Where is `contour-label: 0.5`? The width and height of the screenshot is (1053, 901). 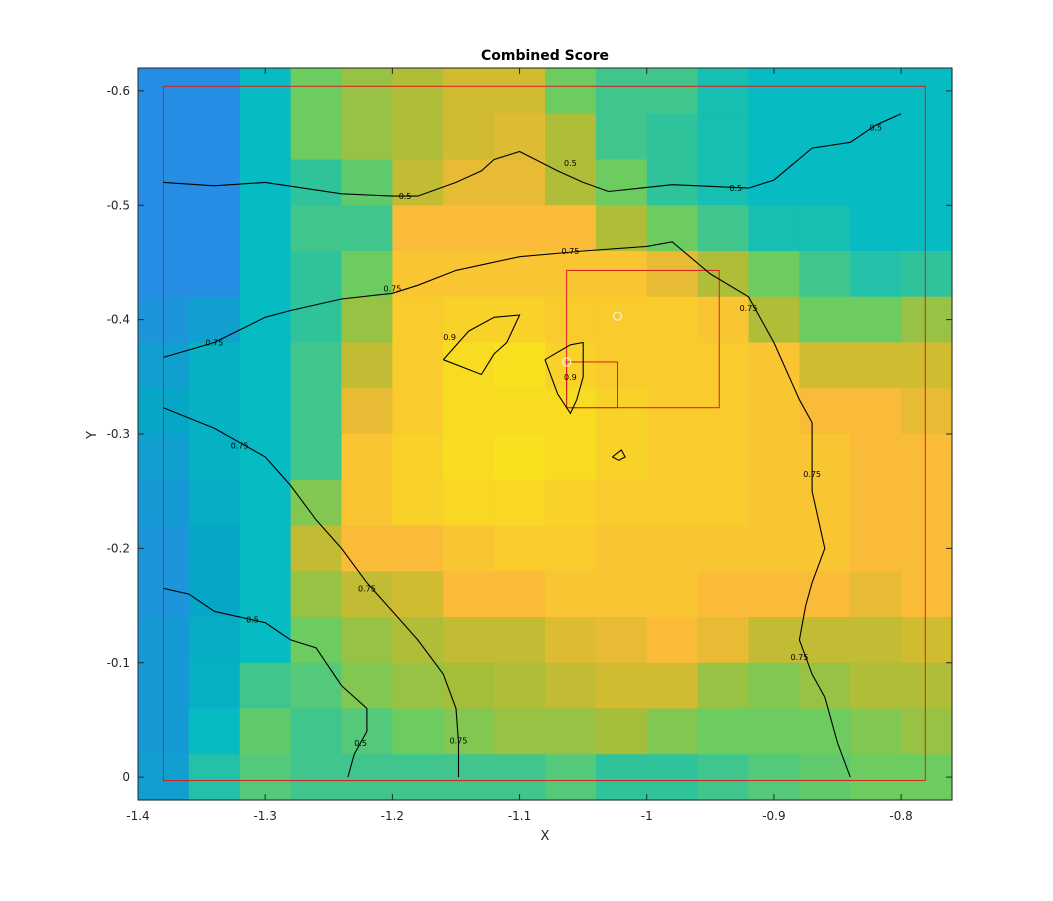 contour-label: 0.5 is located at coordinates (570, 163).